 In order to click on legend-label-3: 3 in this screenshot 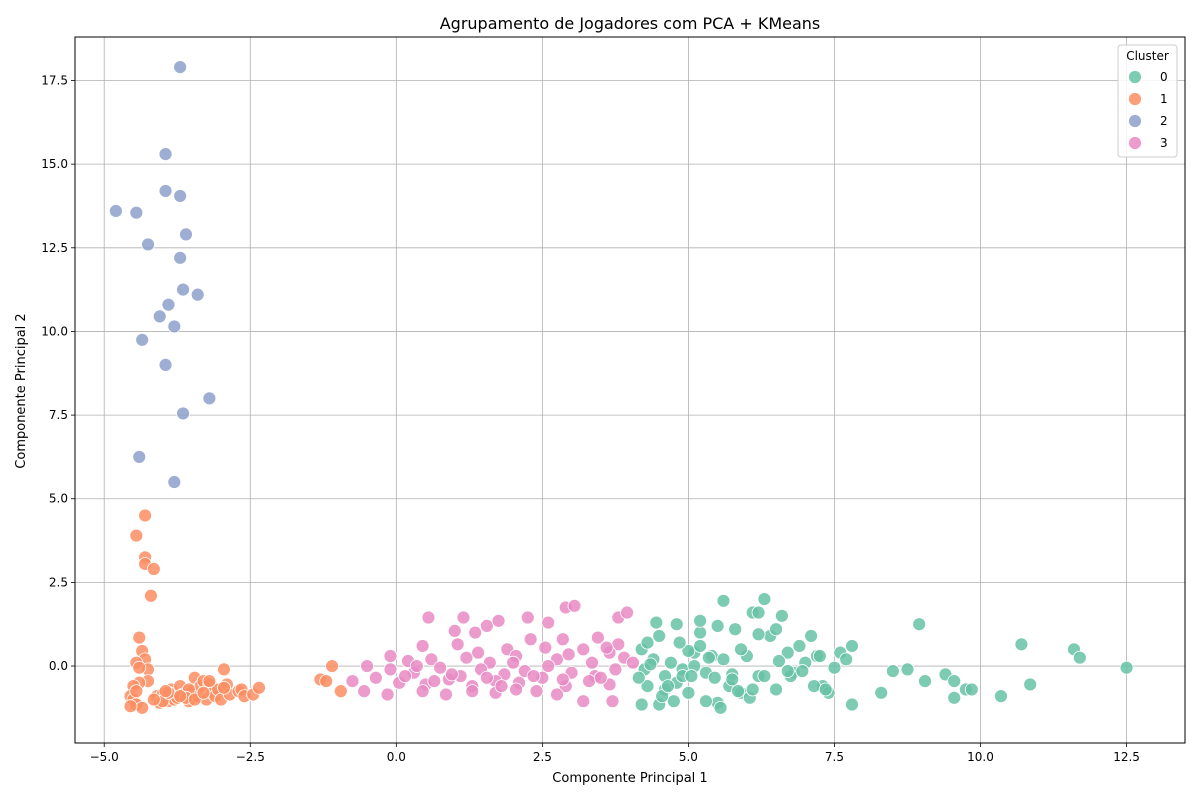, I will do `click(1164, 143)`.